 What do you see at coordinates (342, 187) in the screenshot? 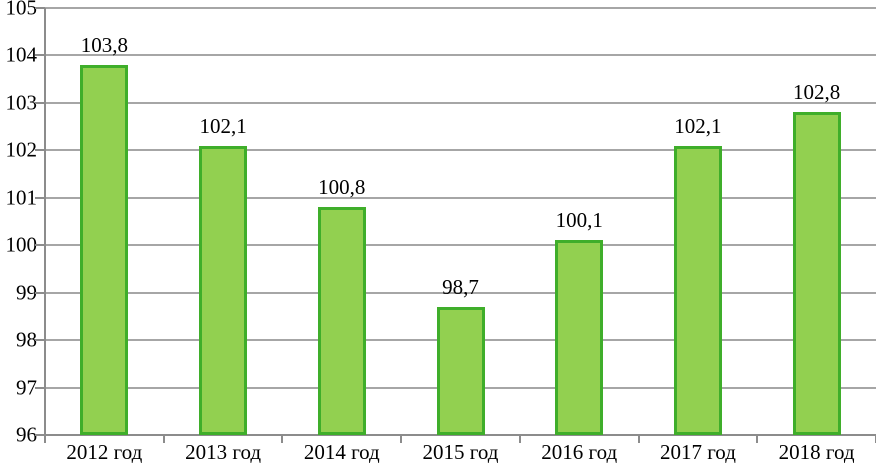
I see `bar-value-label: 100,8` at bounding box center [342, 187].